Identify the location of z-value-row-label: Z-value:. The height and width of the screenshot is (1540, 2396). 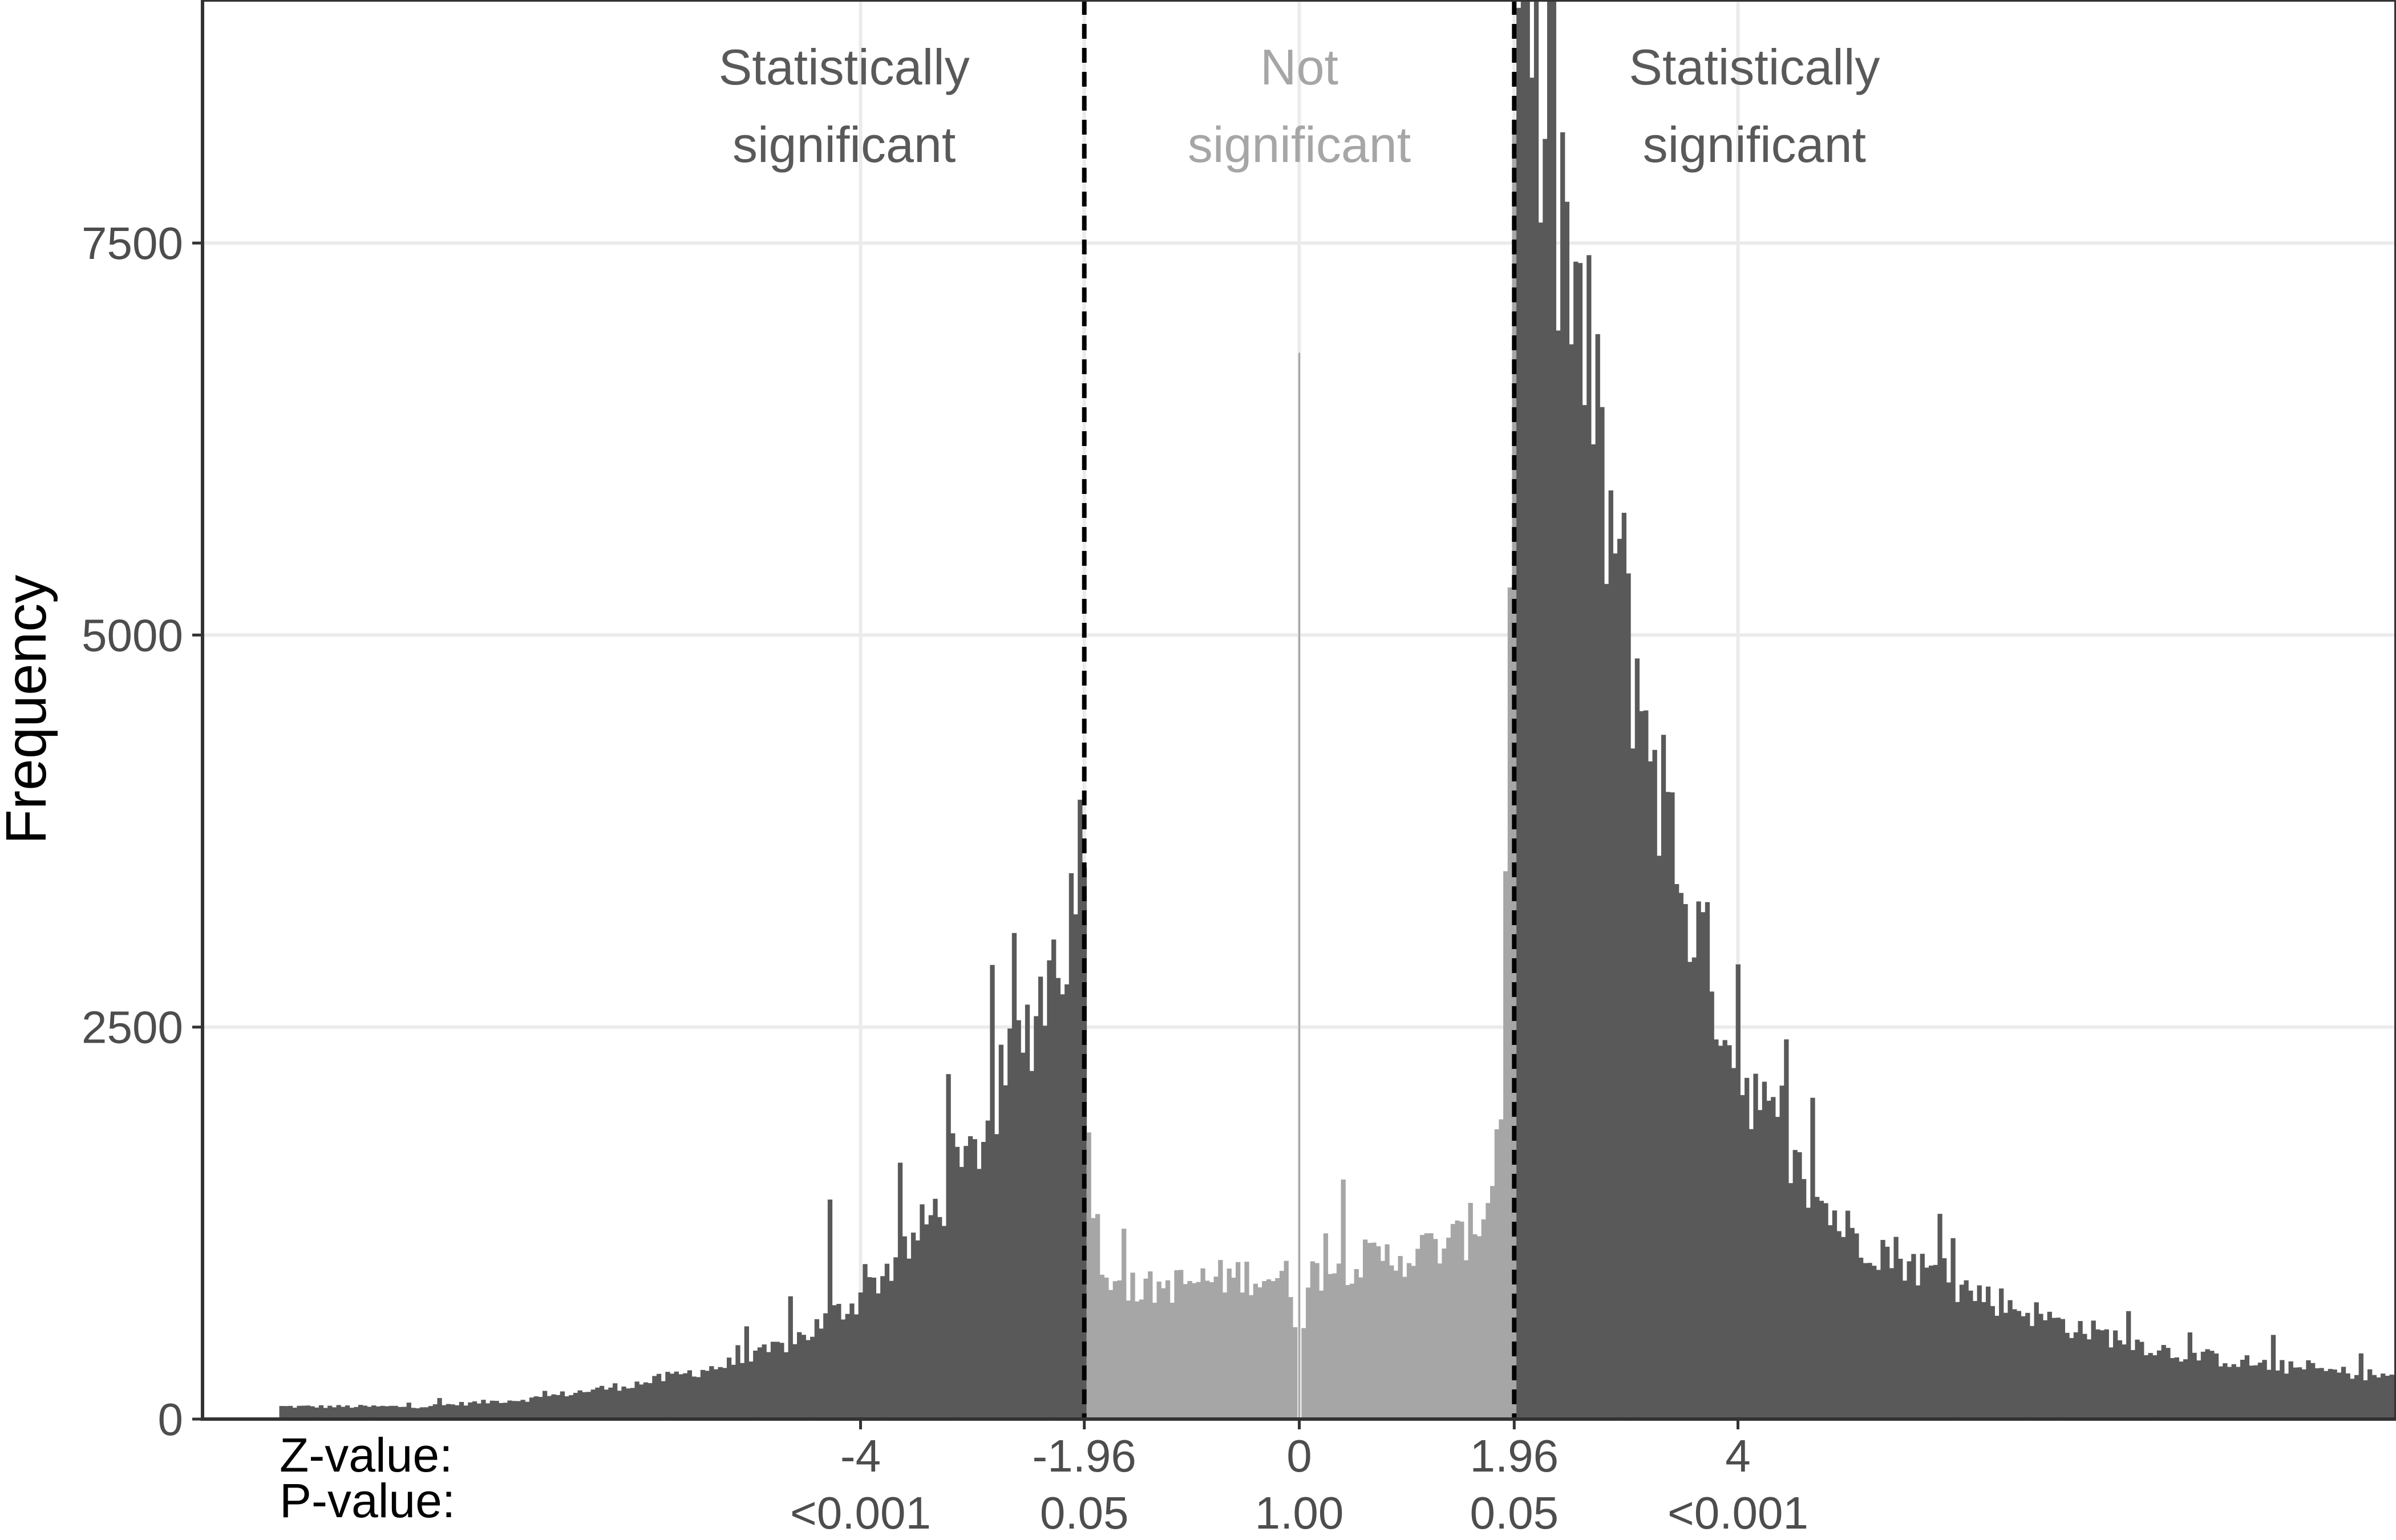
(366, 1455).